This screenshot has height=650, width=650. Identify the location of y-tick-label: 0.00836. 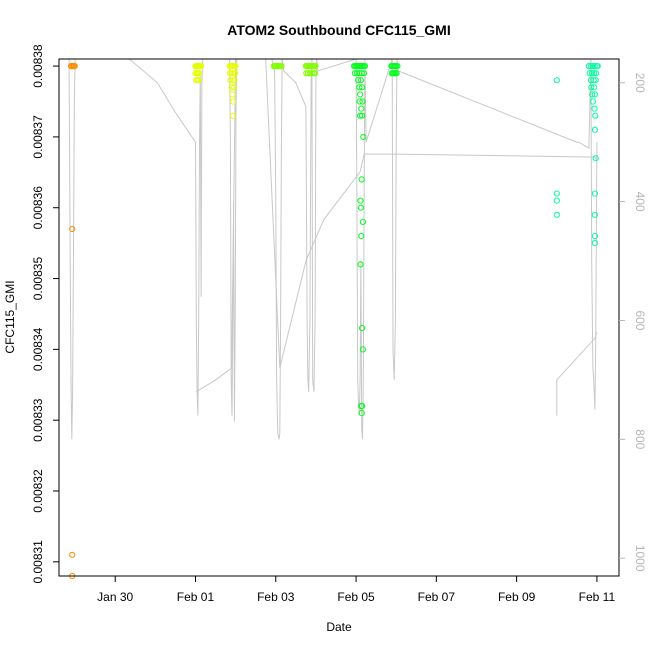
(38, 208).